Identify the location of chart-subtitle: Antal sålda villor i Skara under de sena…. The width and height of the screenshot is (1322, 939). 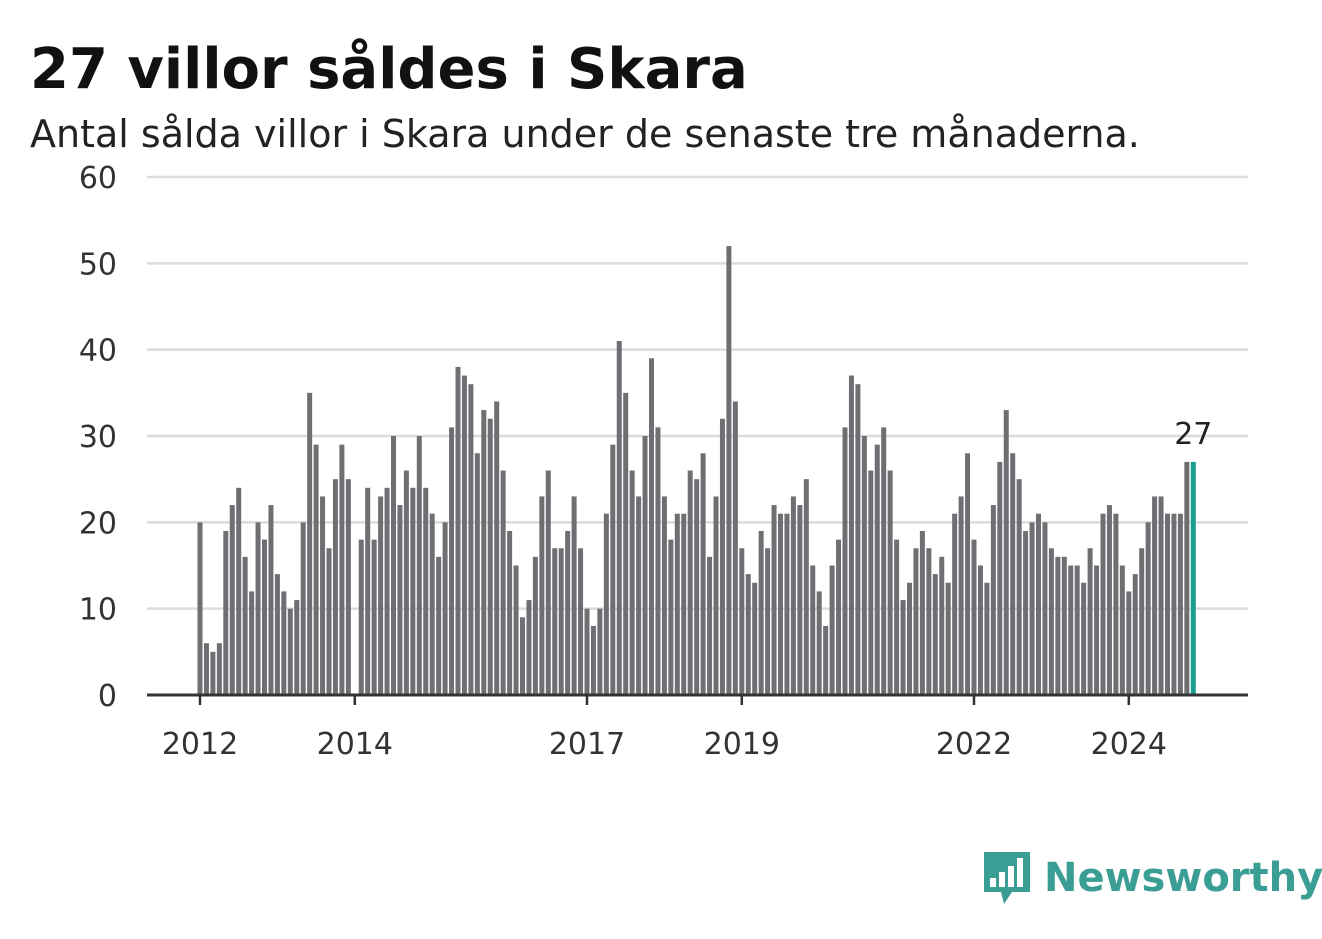
(585, 134).